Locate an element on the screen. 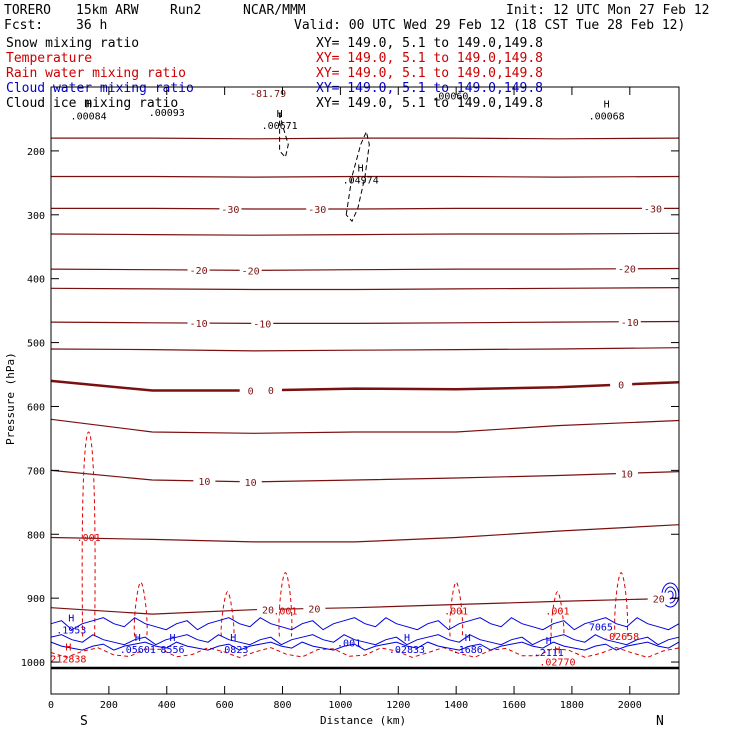 The height and width of the screenshot is (740, 740). y-tick-label: 600 is located at coordinates (36, 407).